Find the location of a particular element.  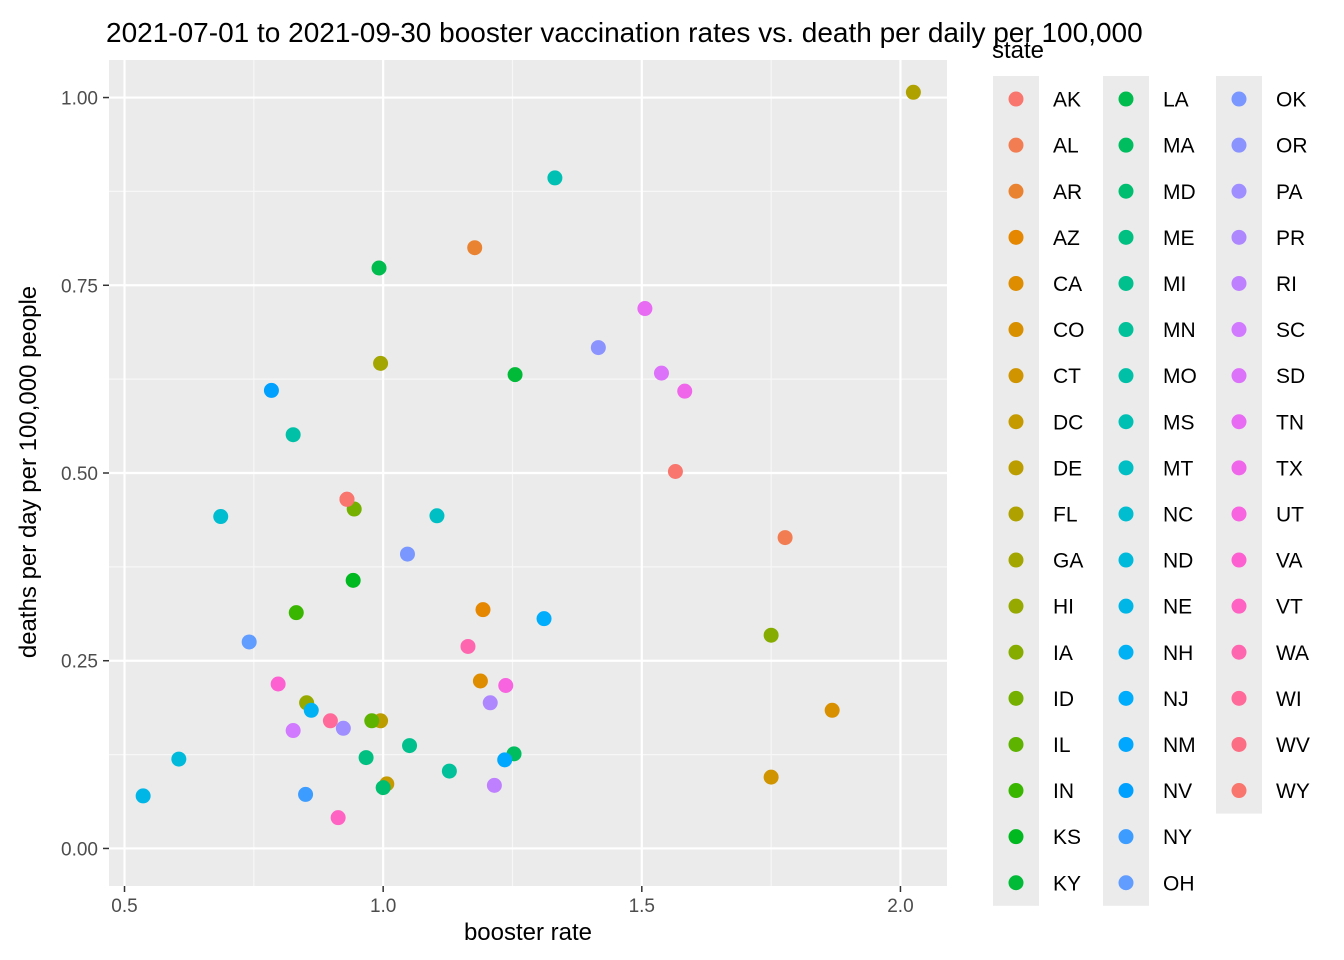

point-nv is located at coordinates (271, 390).